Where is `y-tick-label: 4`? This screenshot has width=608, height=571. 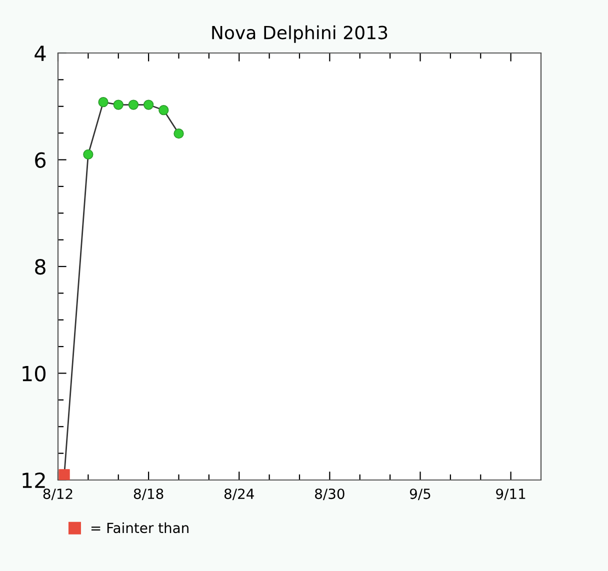 y-tick-label: 4 is located at coordinates (40, 53).